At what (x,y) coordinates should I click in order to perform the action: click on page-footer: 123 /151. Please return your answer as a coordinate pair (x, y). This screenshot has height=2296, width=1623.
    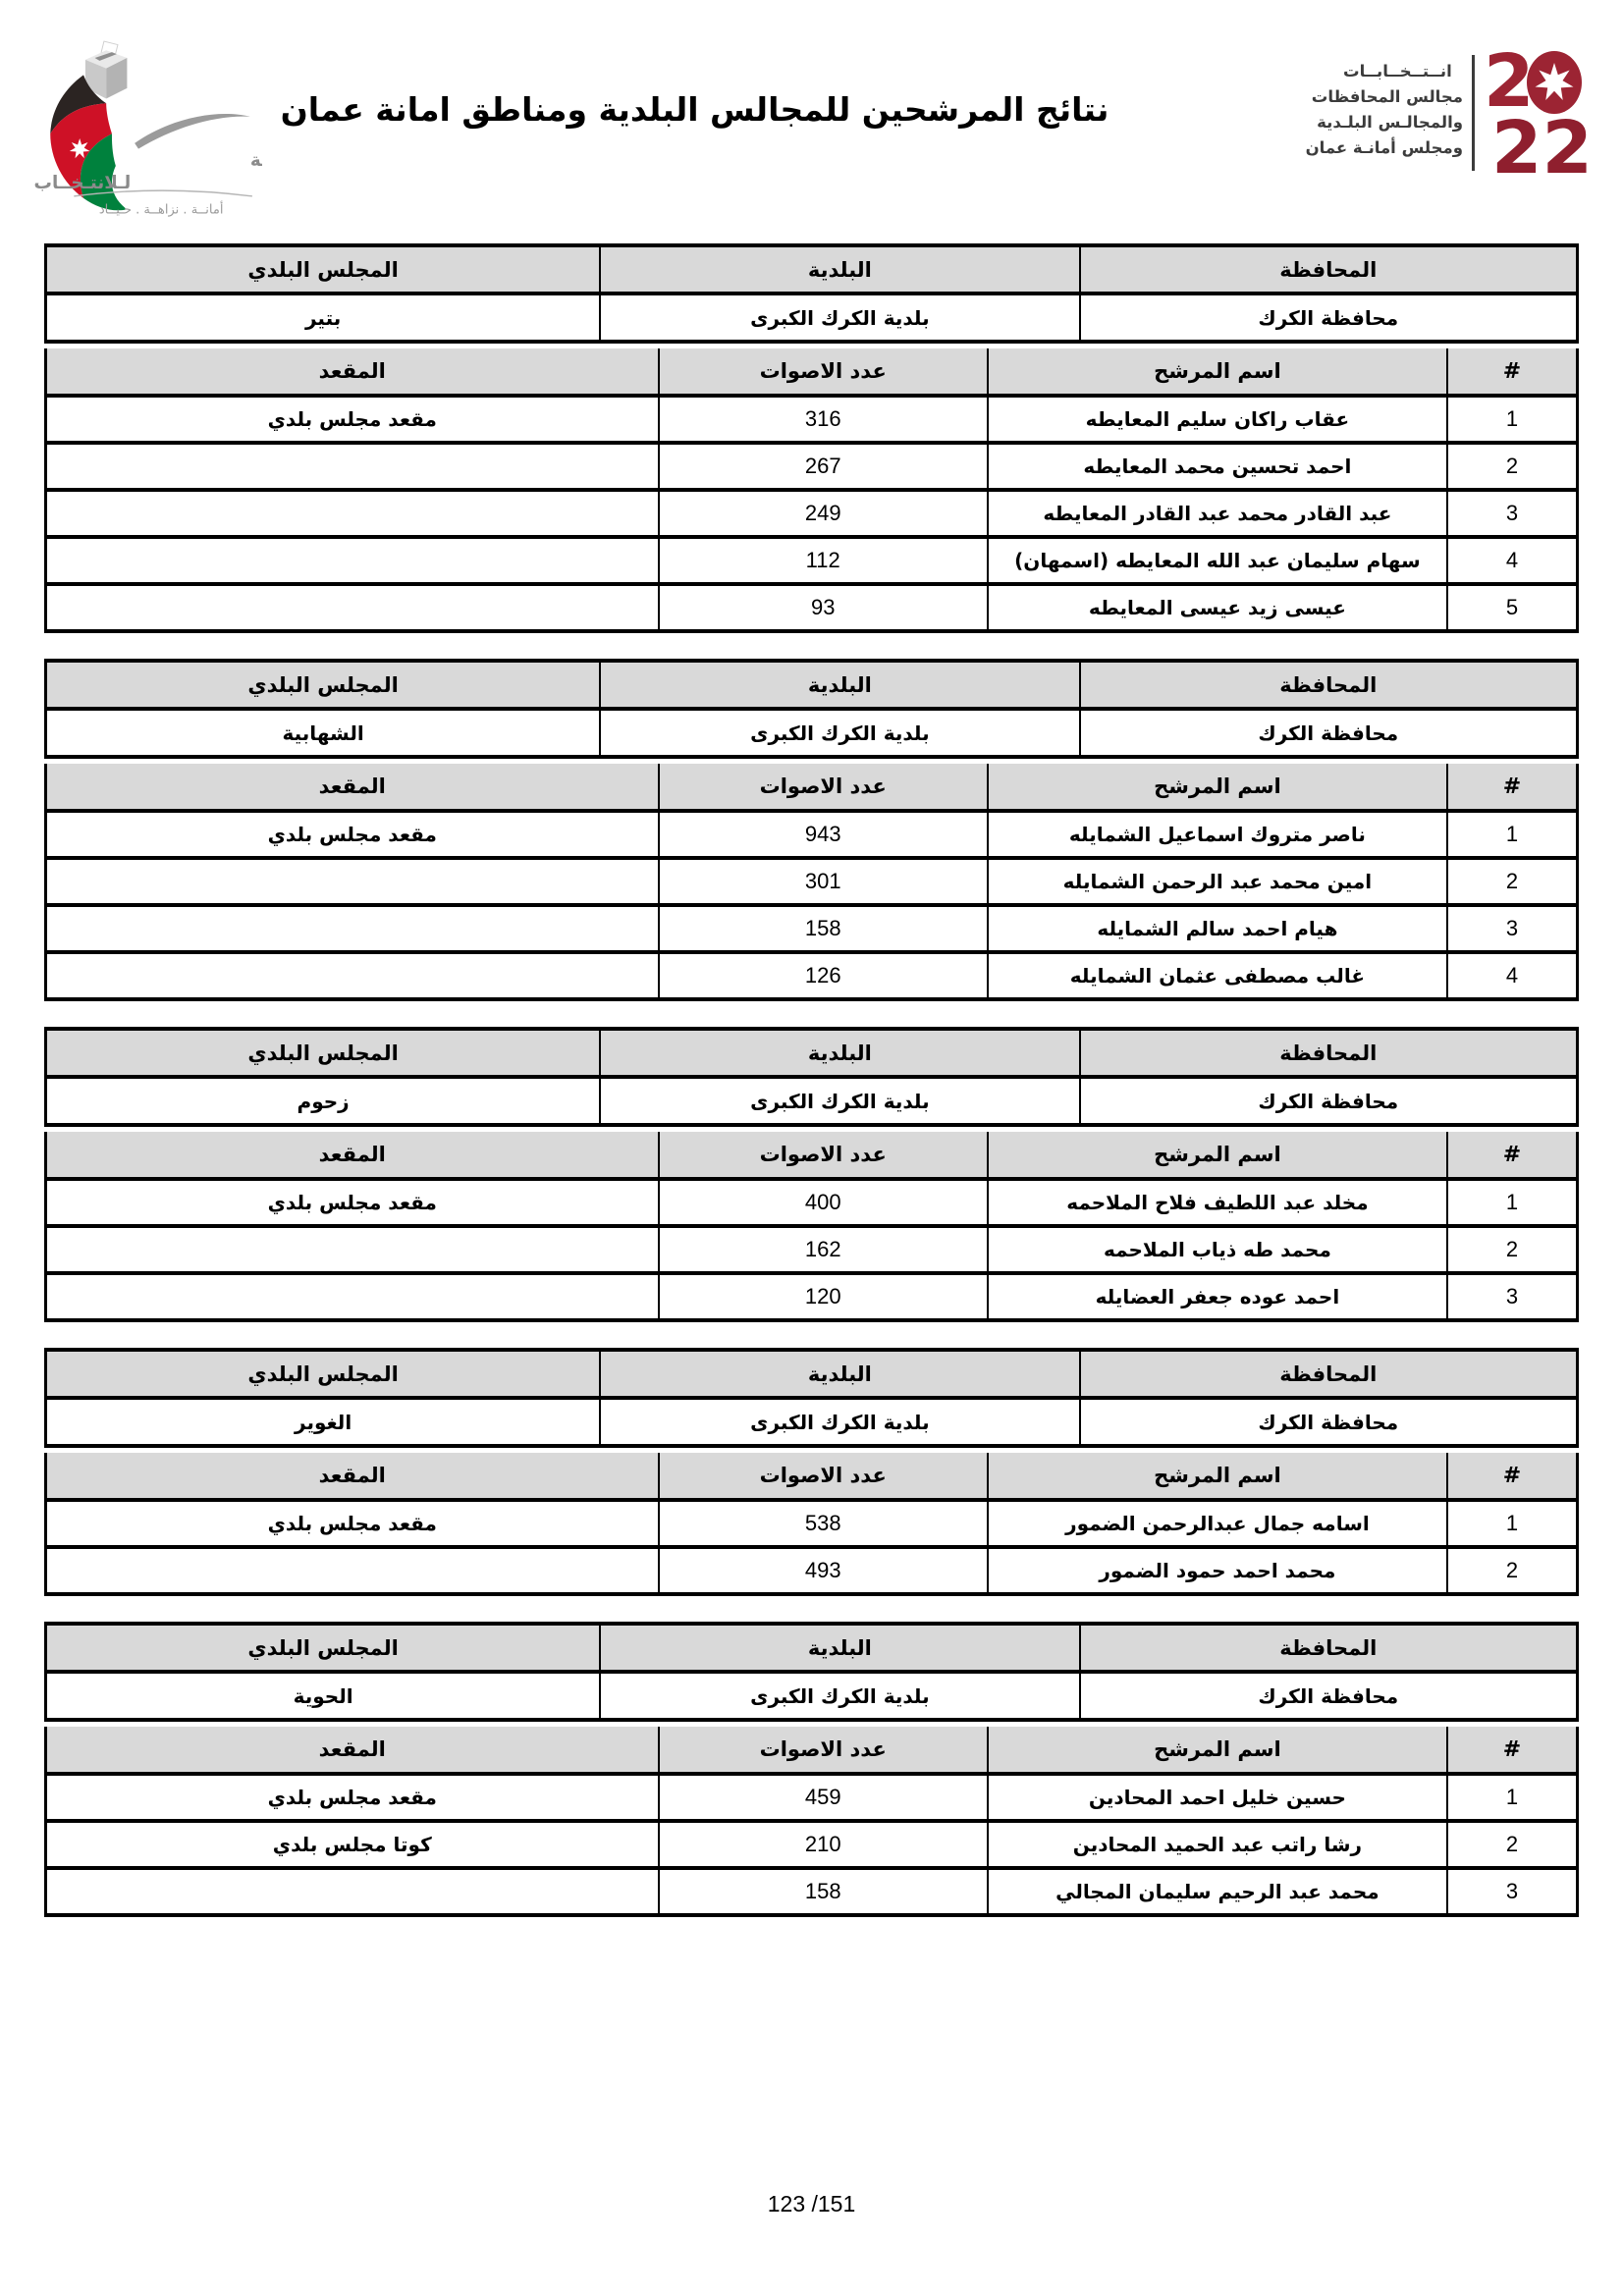
    Looking at the image, I should click on (811, 2204).